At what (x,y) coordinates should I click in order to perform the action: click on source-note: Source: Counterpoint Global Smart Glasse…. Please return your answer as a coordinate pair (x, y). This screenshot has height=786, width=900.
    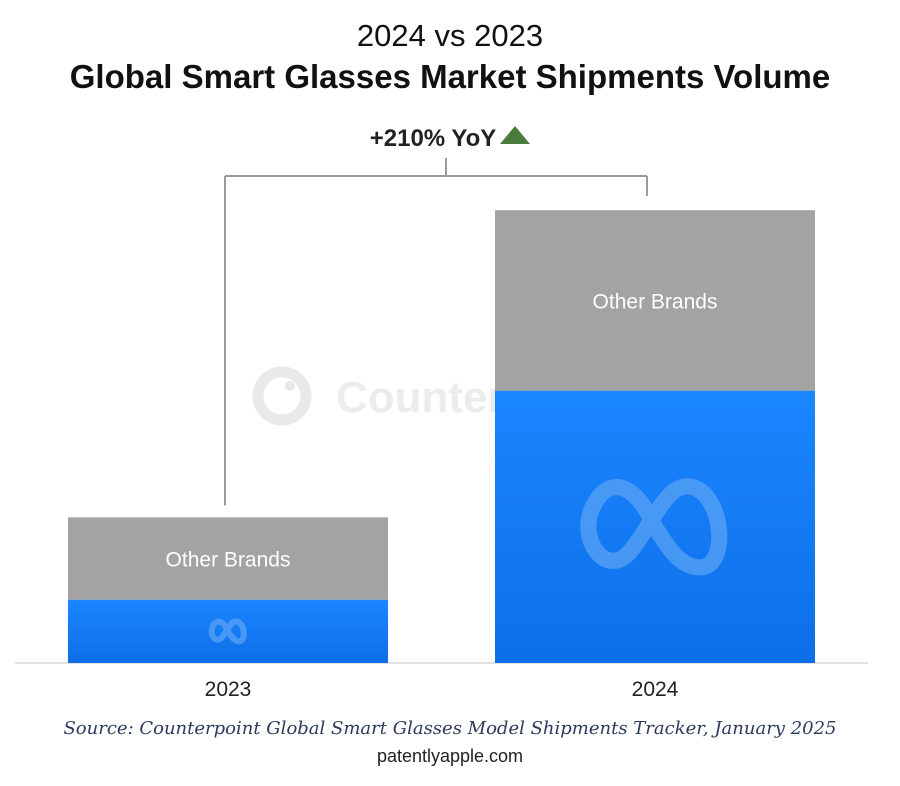
    Looking at the image, I should click on (450, 728).